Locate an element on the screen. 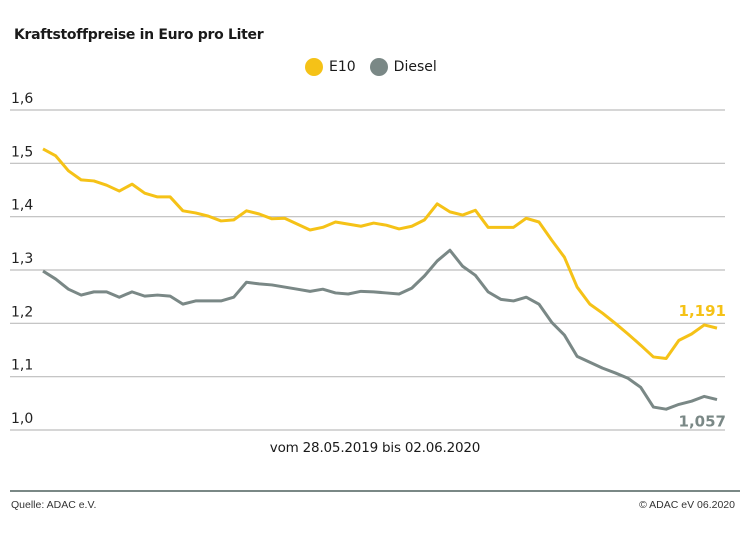 The width and height of the screenshot is (750, 542). y-tick-label: 1,1 is located at coordinates (22, 366).